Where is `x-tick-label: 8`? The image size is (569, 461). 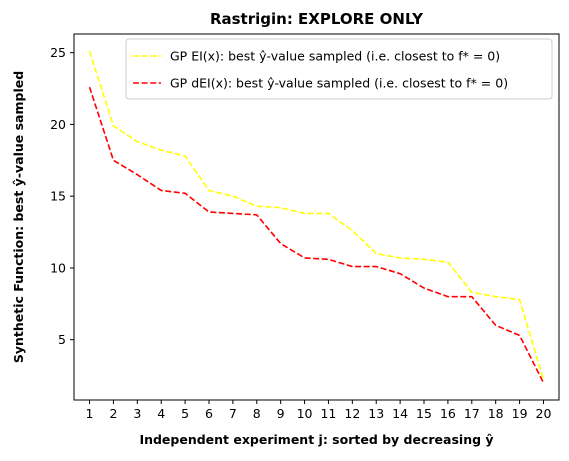
x-tick-label: 8 is located at coordinates (257, 413).